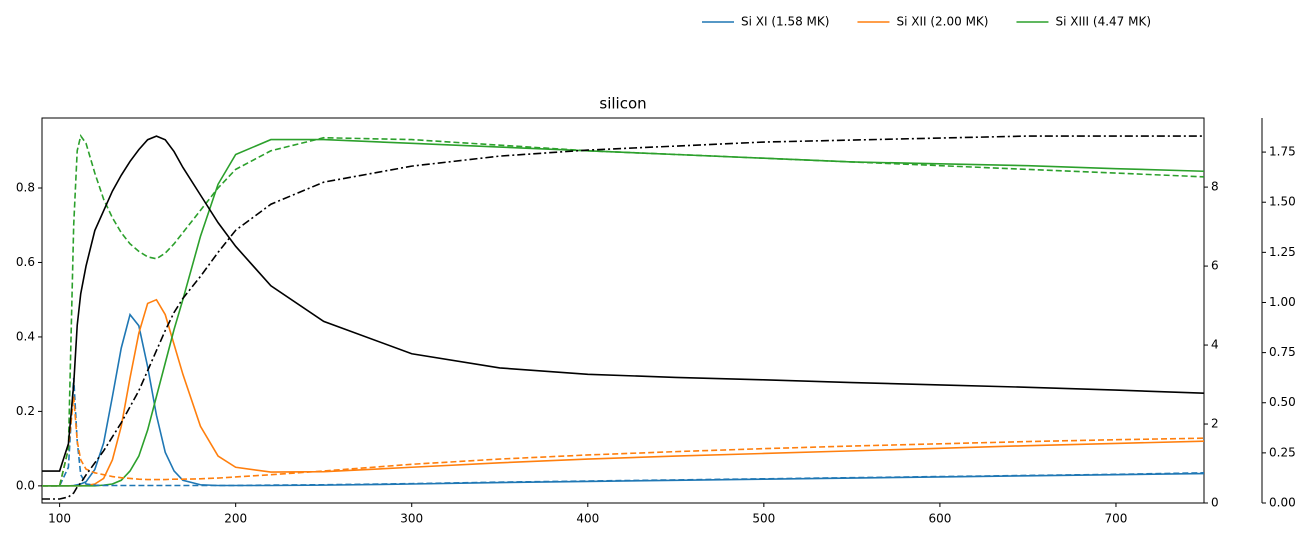  Describe the element at coordinates (25, 411) in the screenshot. I see `y-tick-label: 0.2` at that location.